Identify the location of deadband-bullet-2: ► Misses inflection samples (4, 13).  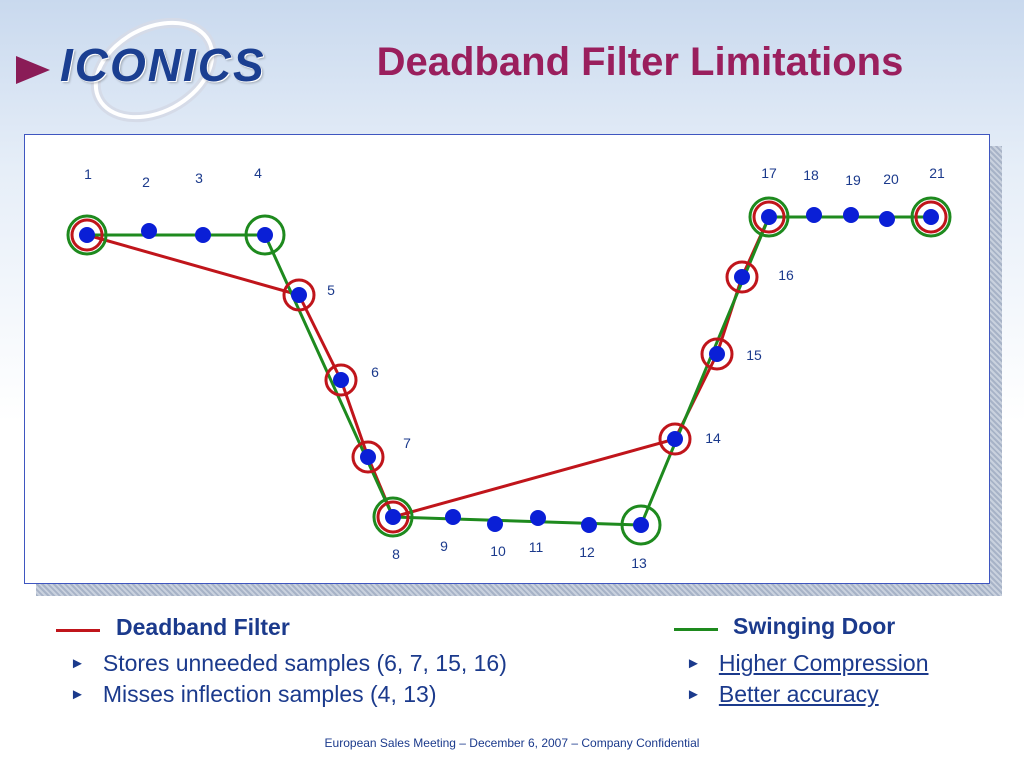
(253, 694).